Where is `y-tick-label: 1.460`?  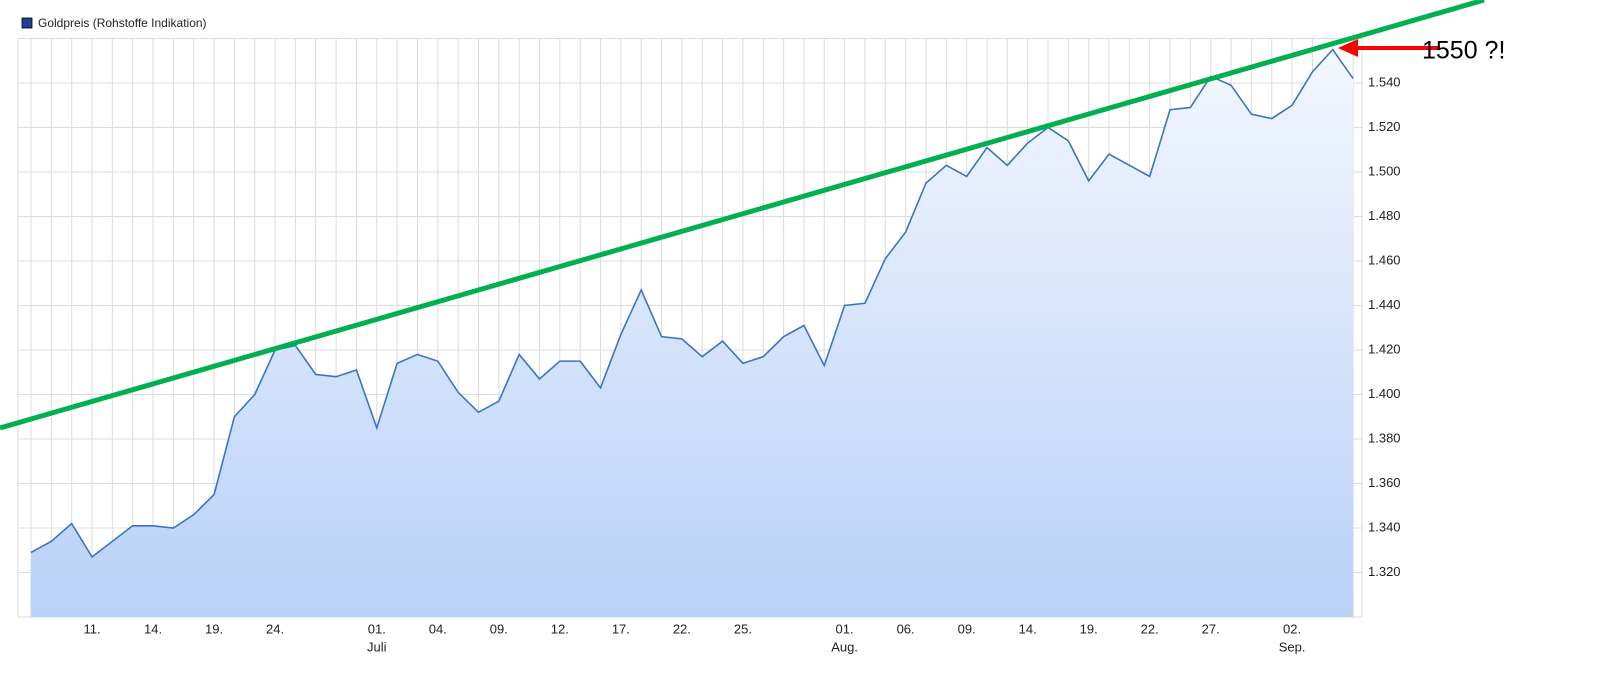 y-tick-label: 1.460 is located at coordinates (1384, 259).